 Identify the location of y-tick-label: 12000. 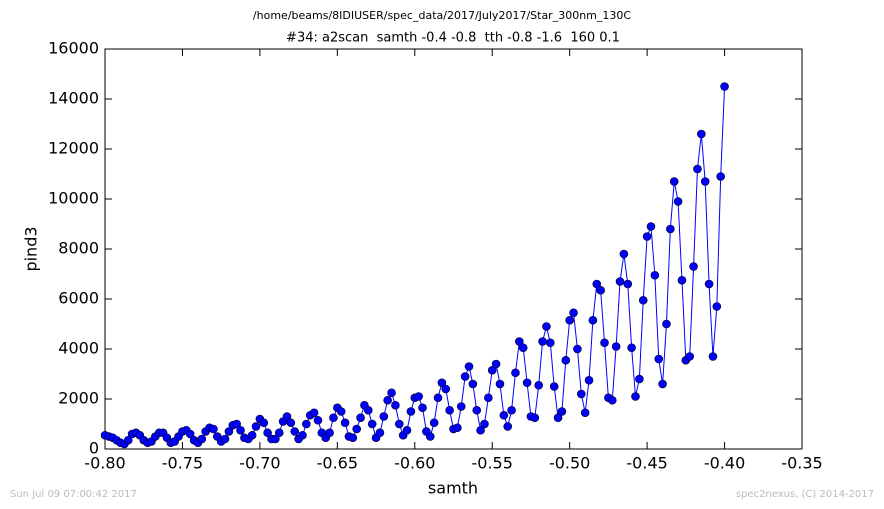
(73, 148).